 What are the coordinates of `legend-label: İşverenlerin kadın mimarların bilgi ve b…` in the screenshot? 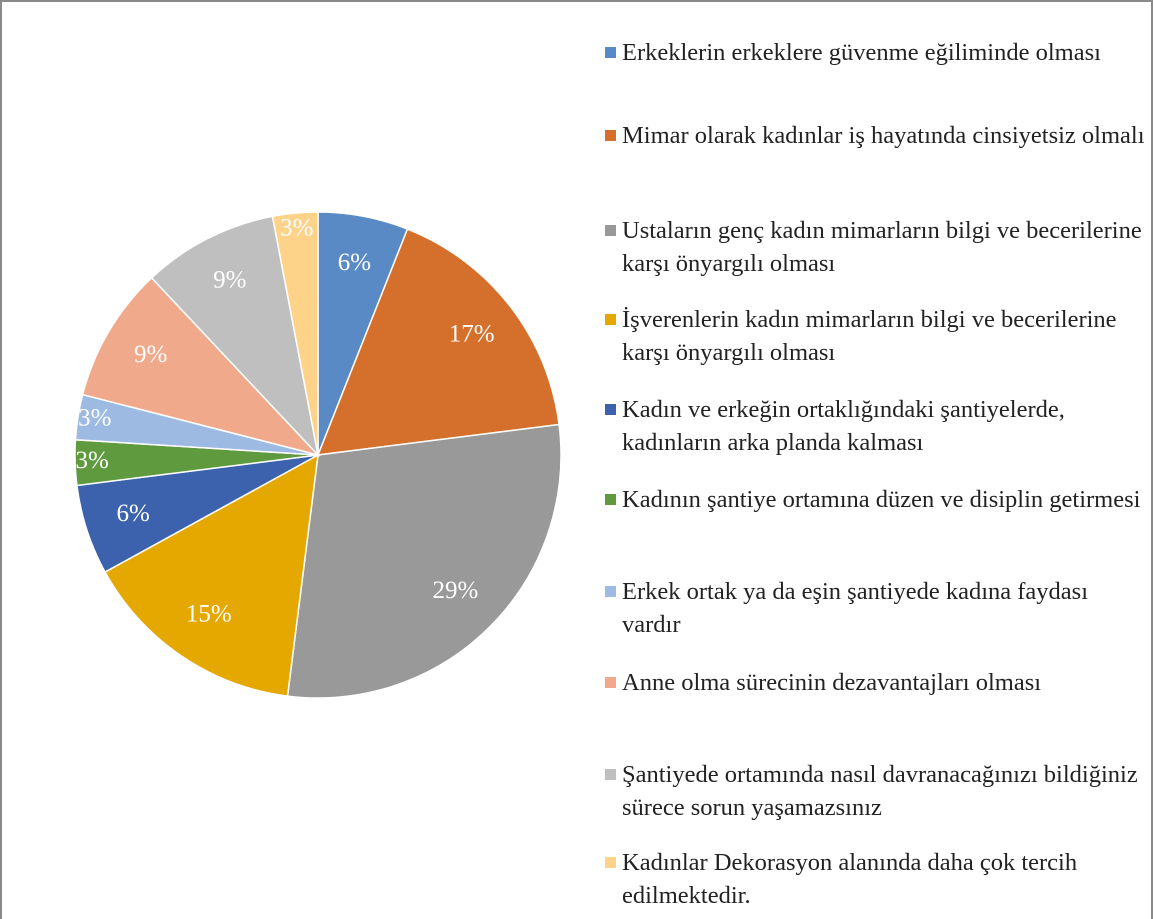 It's located at (869, 336).